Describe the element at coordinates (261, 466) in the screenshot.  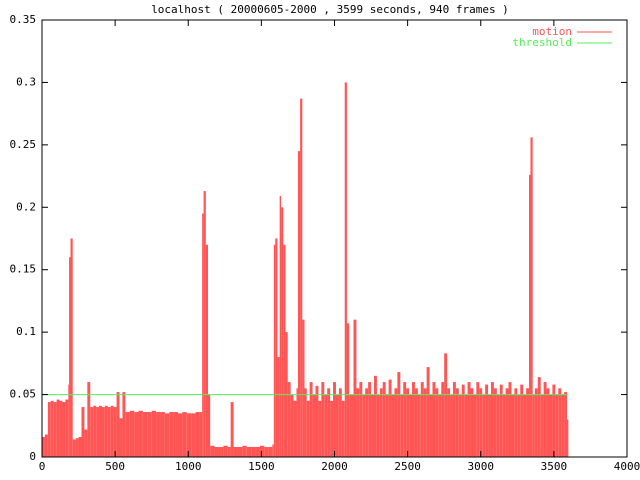
I see `x-tick-label: 1500` at that location.